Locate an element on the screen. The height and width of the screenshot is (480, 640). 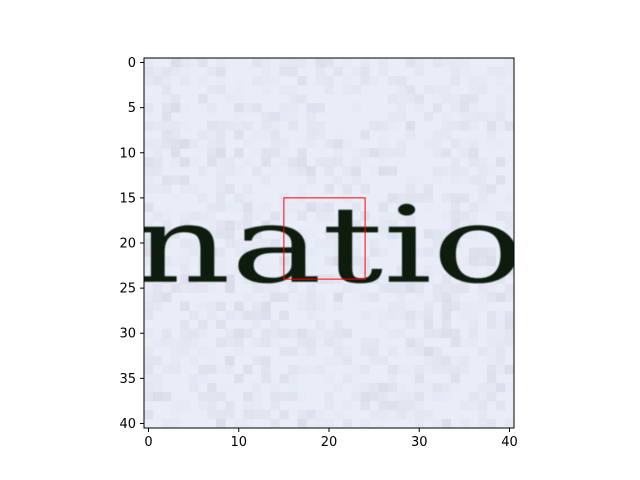
y-axis: 0 5 10 15 20 25 30 35 40 is located at coordinates (131, 244).